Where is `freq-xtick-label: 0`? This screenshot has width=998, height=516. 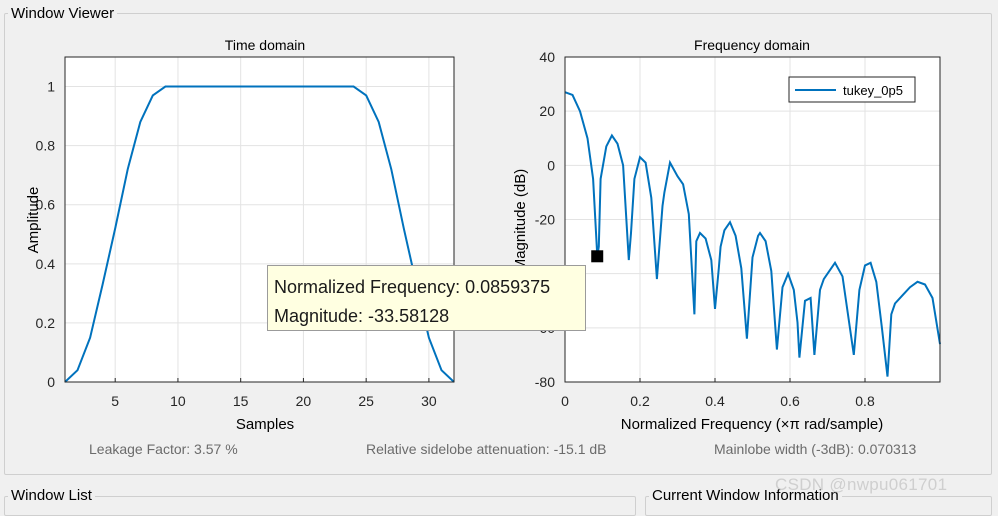
freq-xtick-label: 0 is located at coordinates (565, 401).